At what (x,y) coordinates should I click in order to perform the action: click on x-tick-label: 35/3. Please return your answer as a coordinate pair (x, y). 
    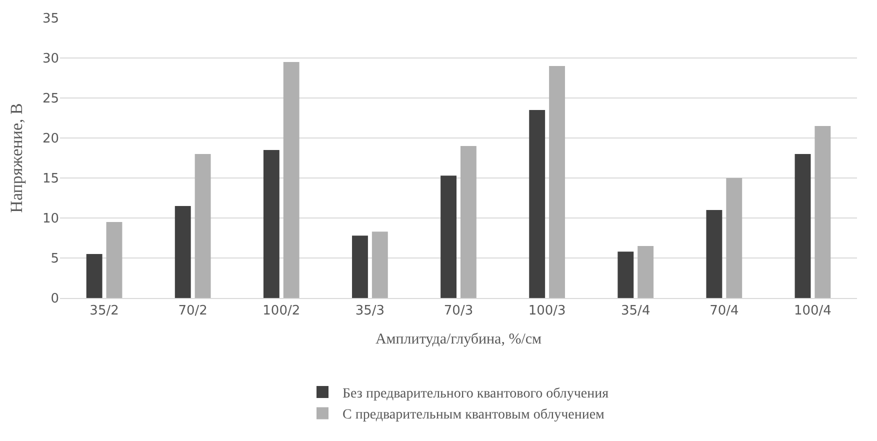
    Looking at the image, I should click on (370, 311).